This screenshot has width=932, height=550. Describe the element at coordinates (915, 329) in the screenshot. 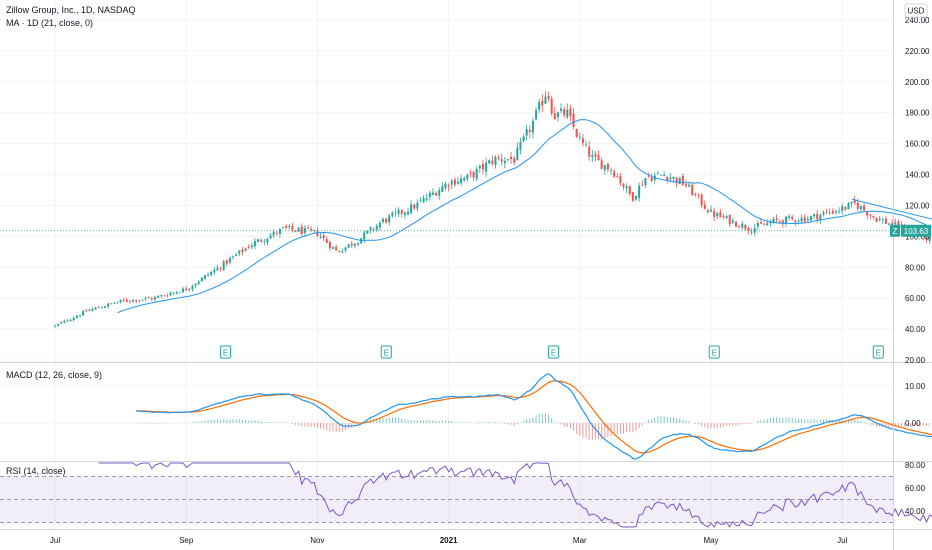

I see `price-axis-tick: 40.00` at that location.